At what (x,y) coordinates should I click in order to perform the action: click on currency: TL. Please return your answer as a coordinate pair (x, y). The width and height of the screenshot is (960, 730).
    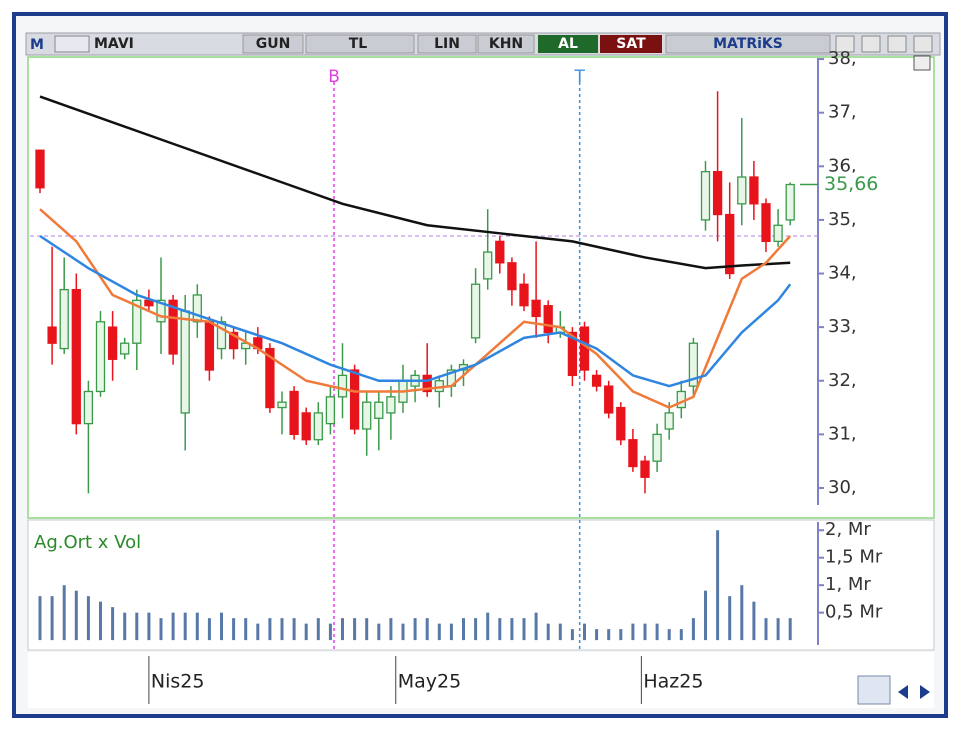
    Looking at the image, I should click on (358, 44).